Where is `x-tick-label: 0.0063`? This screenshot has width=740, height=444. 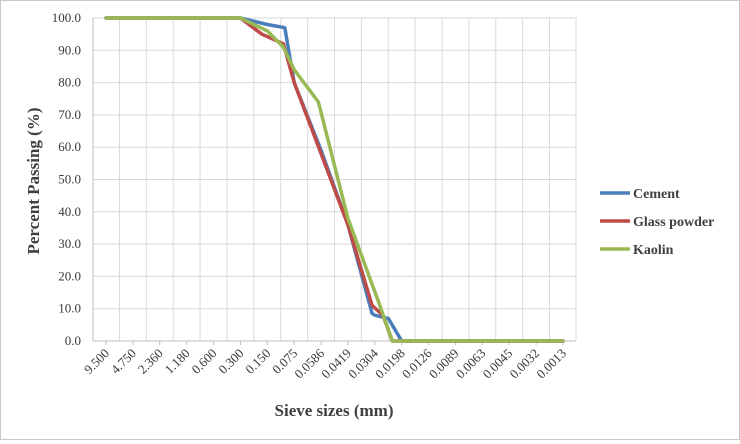 x-tick-label: 0.0063 is located at coordinates (471, 364).